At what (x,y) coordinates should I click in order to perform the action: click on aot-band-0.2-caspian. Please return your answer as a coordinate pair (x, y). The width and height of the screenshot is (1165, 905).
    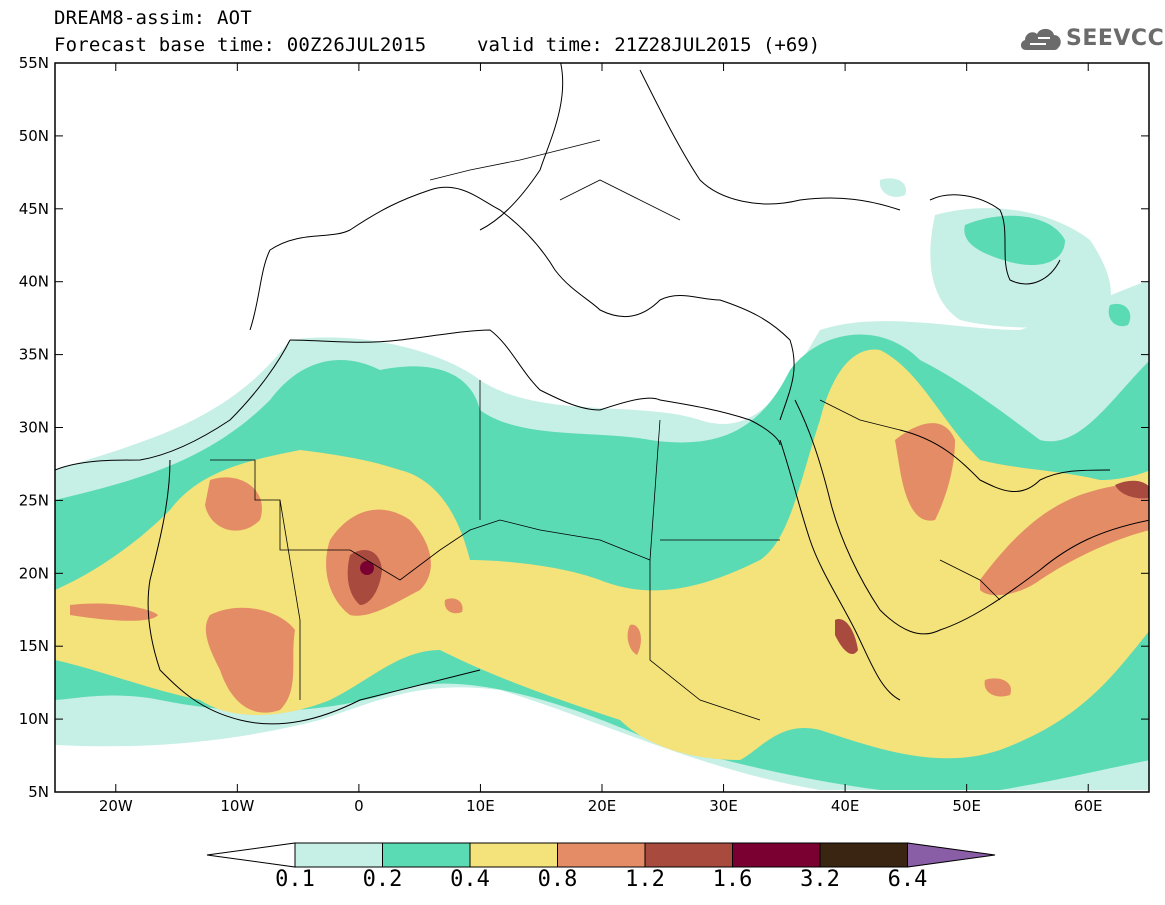
    Looking at the image, I should click on (1014, 240).